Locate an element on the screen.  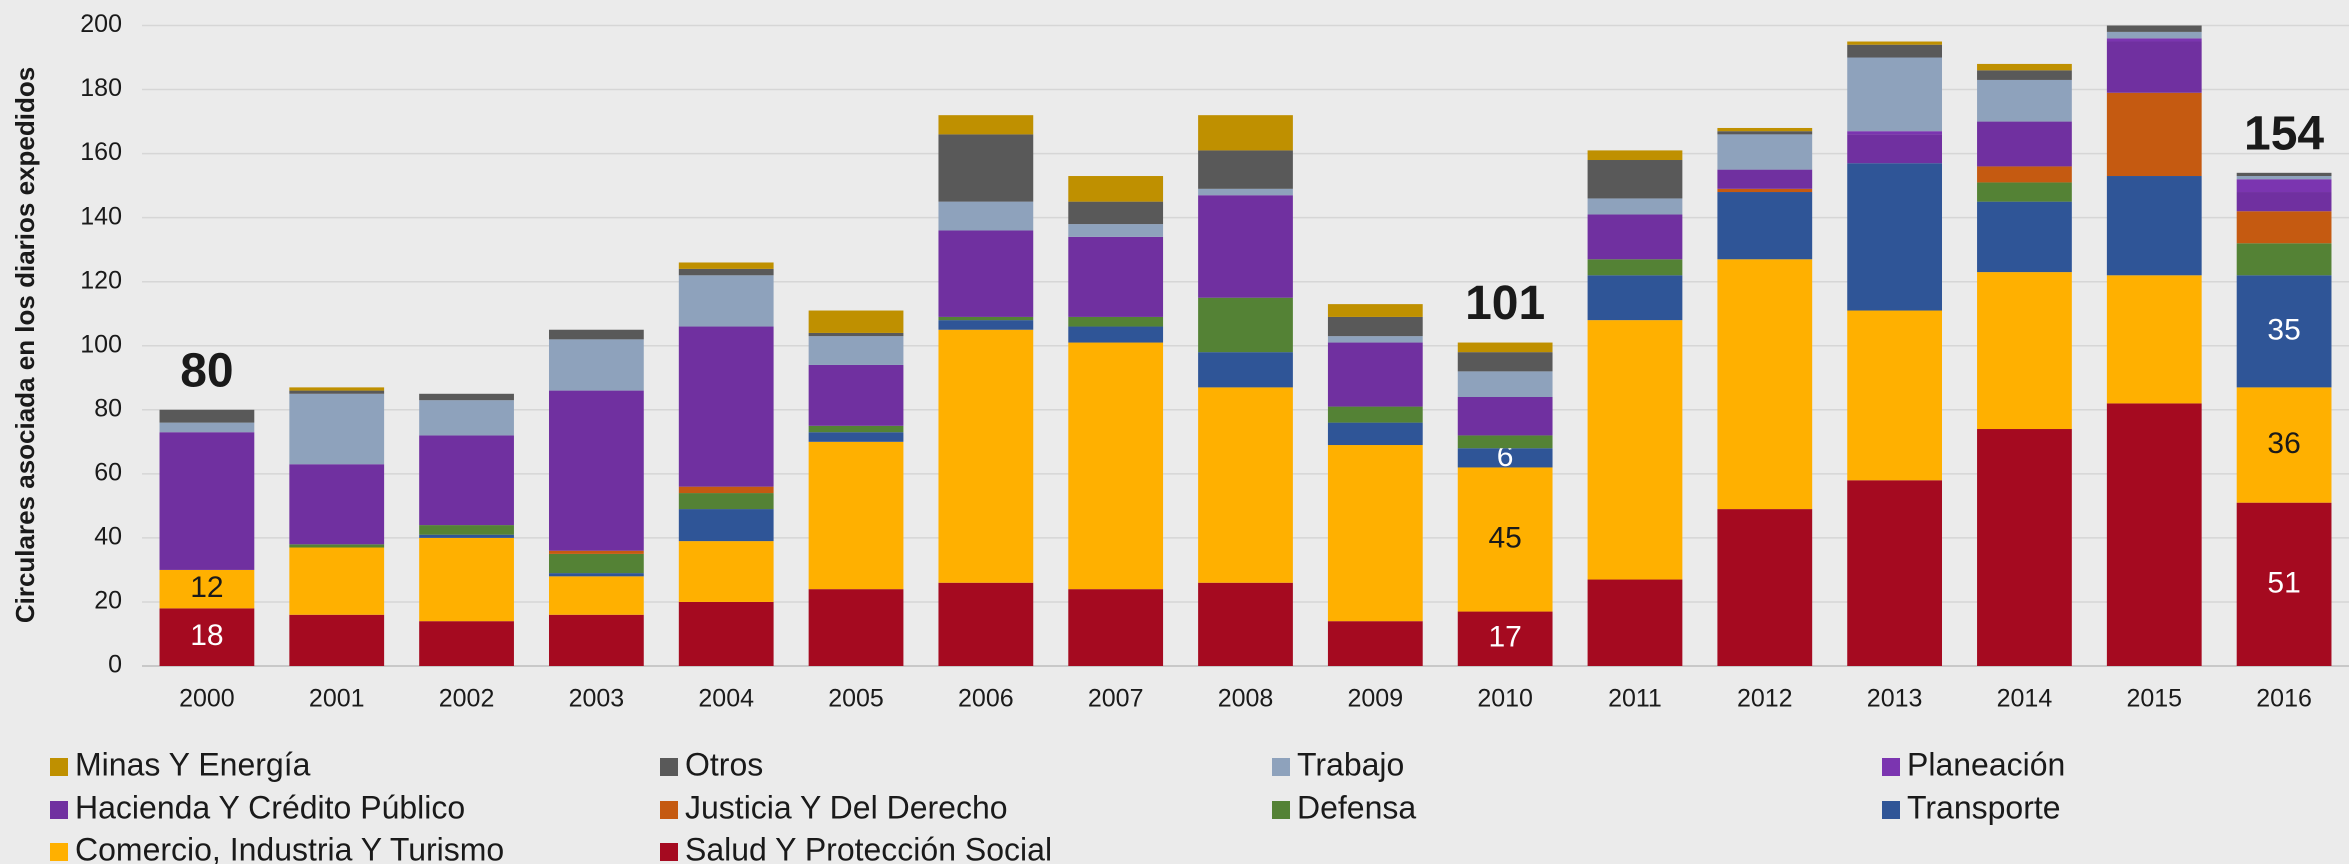
legend-label: Planeación is located at coordinates (1986, 764).